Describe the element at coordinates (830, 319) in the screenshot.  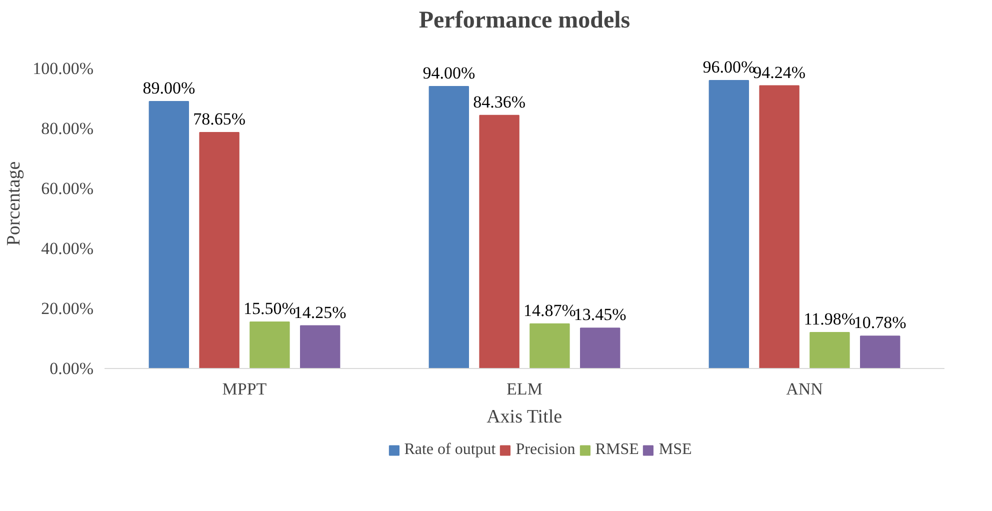
I see `data-label: 11.98%` at that location.